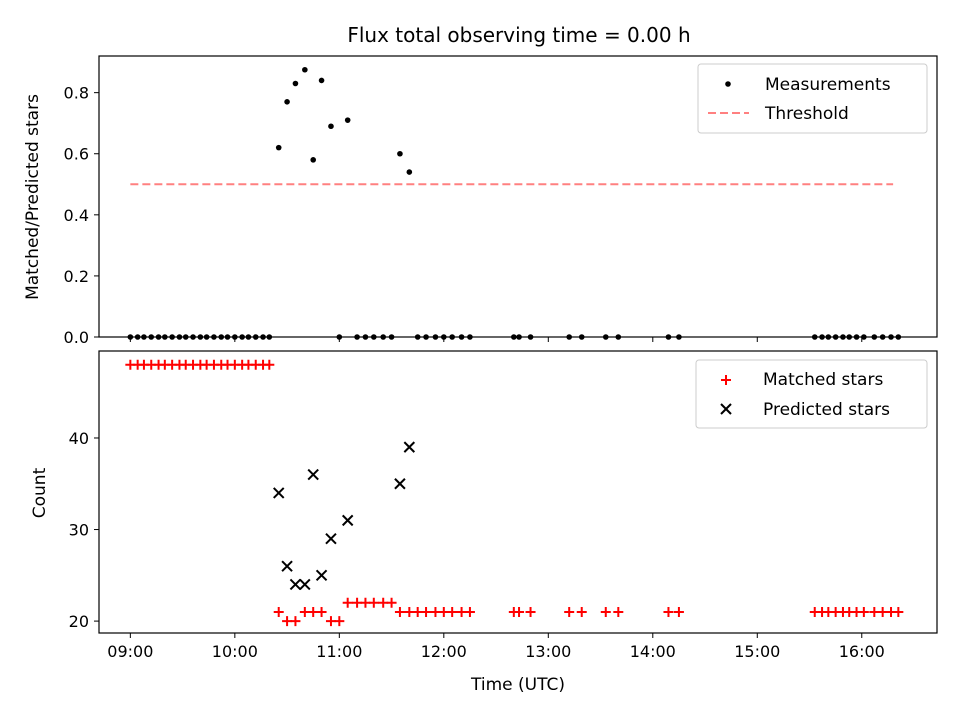 The width and height of the screenshot is (960, 720). What do you see at coordinates (517, 685) in the screenshot?
I see `x-axis-label: Time (UTC)` at bounding box center [517, 685].